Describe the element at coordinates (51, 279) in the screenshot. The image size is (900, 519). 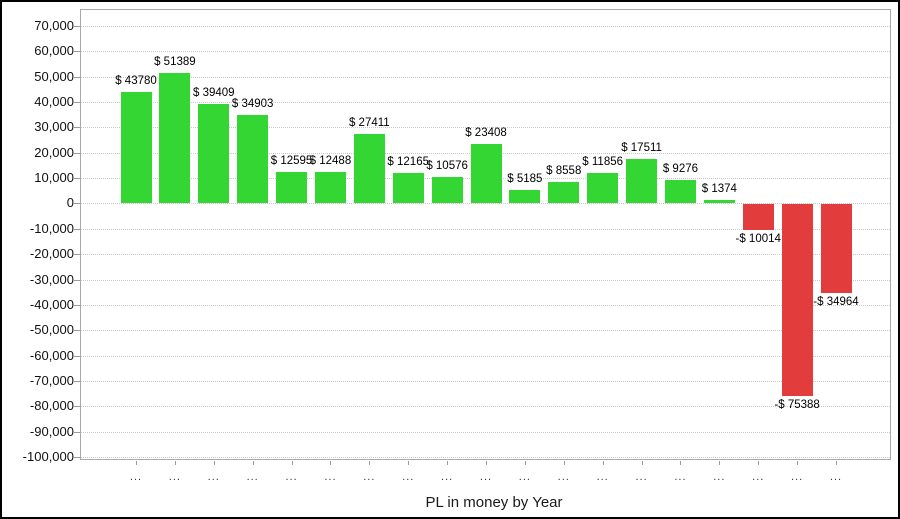
I see `y-axis-label: -30,000` at that location.